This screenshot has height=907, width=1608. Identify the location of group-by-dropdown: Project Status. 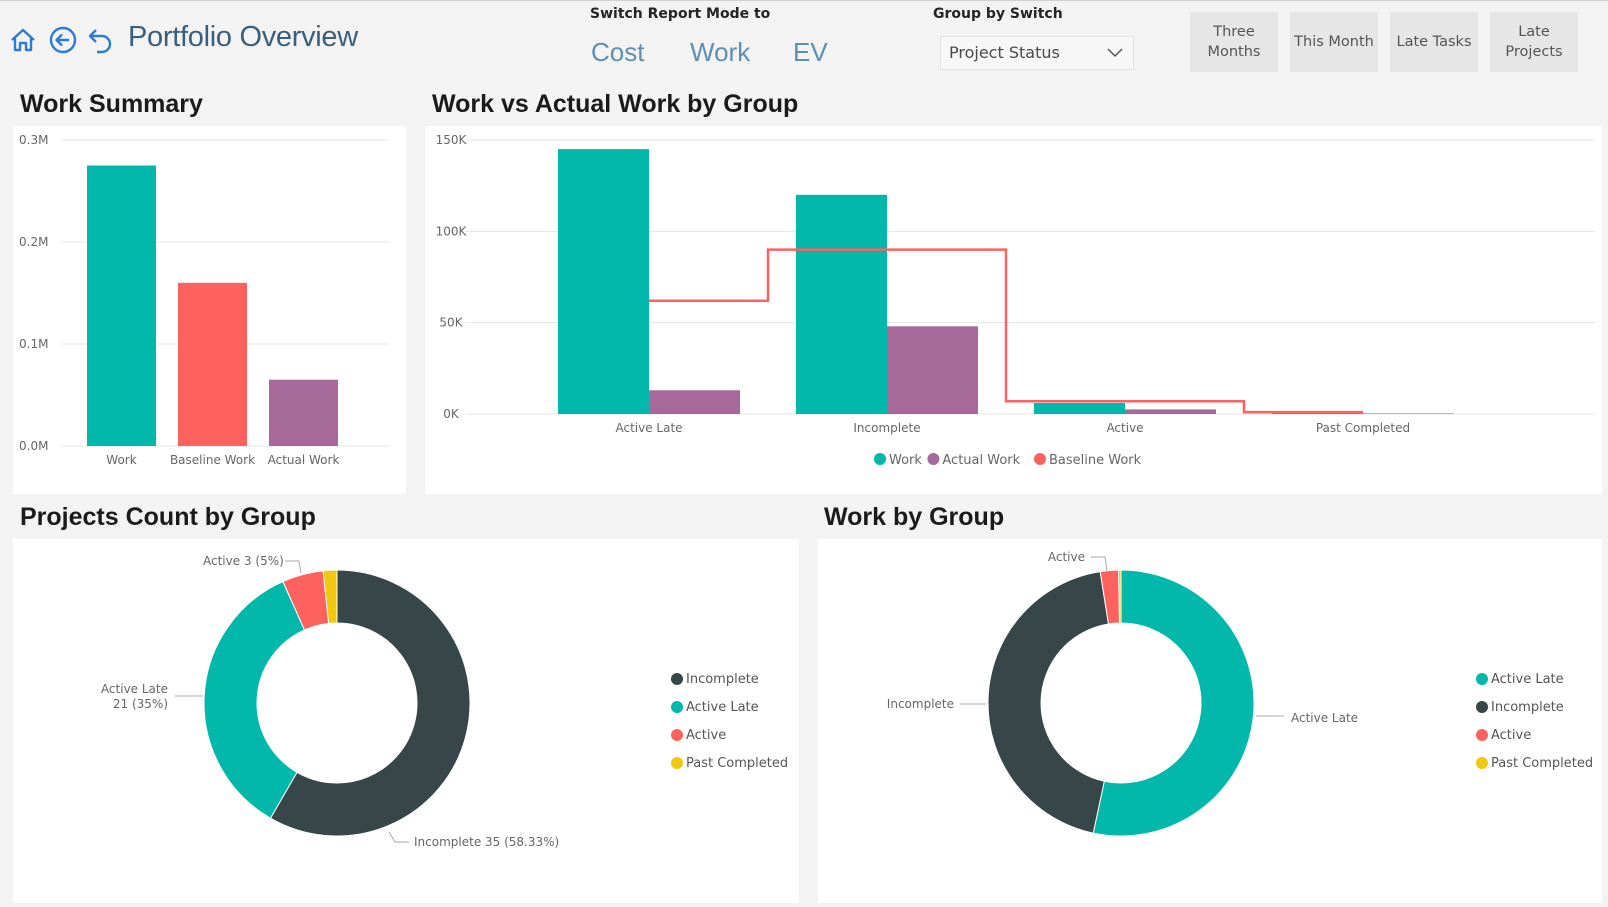
(1037, 53).